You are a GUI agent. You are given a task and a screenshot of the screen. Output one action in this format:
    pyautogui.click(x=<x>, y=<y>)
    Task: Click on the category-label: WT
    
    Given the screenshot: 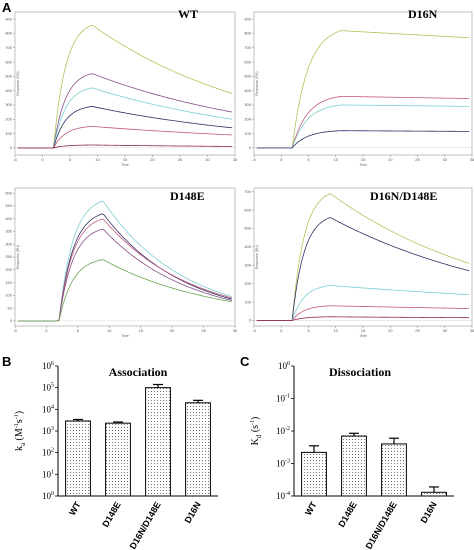 What is the action you would take?
    pyautogui.click(x=311, y=509)
    